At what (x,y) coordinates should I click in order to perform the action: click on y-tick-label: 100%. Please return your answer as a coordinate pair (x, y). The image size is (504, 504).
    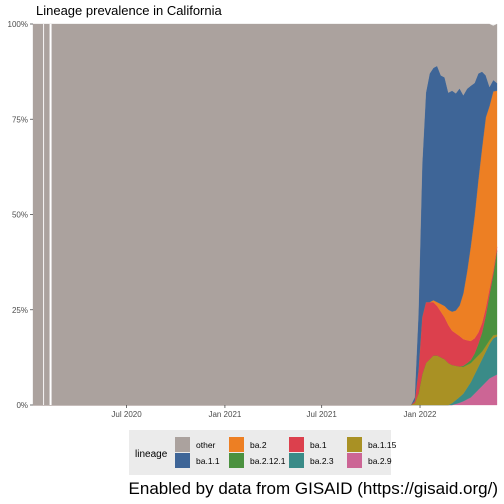
    Looking at the image, I should click on (18, 24).